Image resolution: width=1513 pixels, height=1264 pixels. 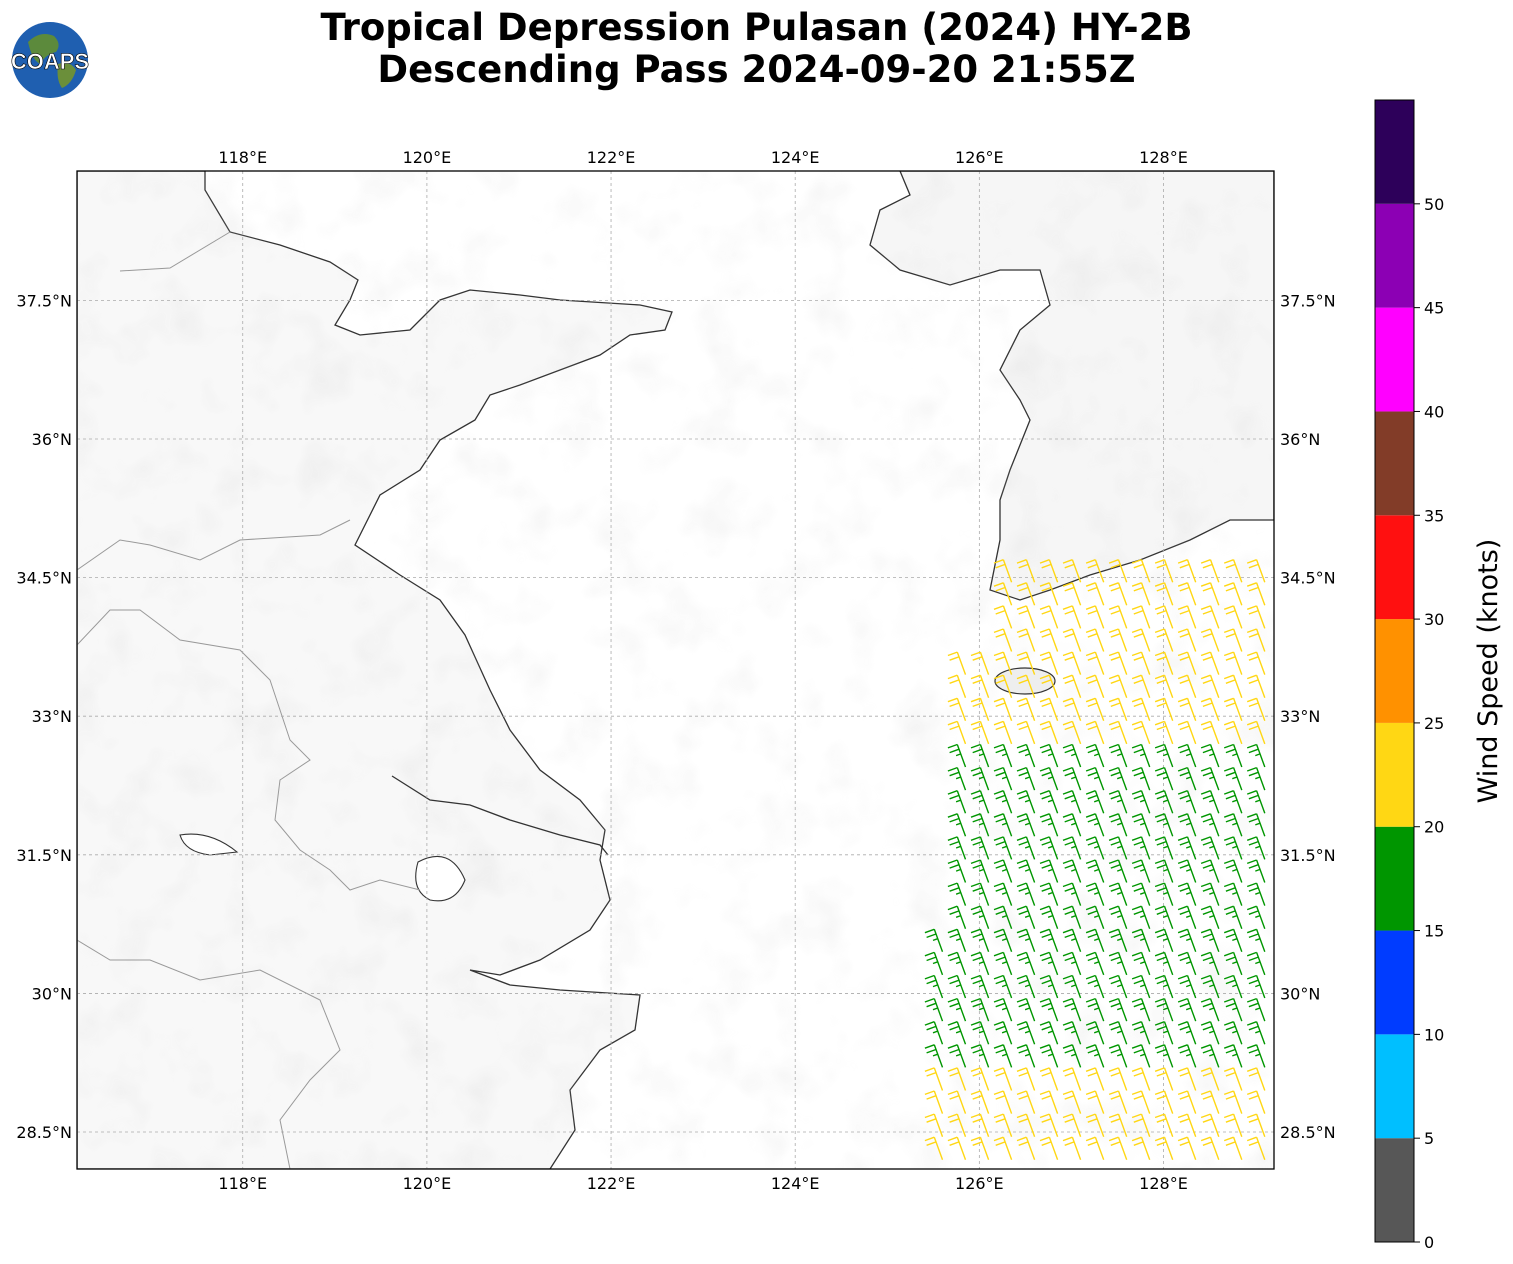 I want to click on lon-tick-label: 120°E, so click(x=427, y=1183).